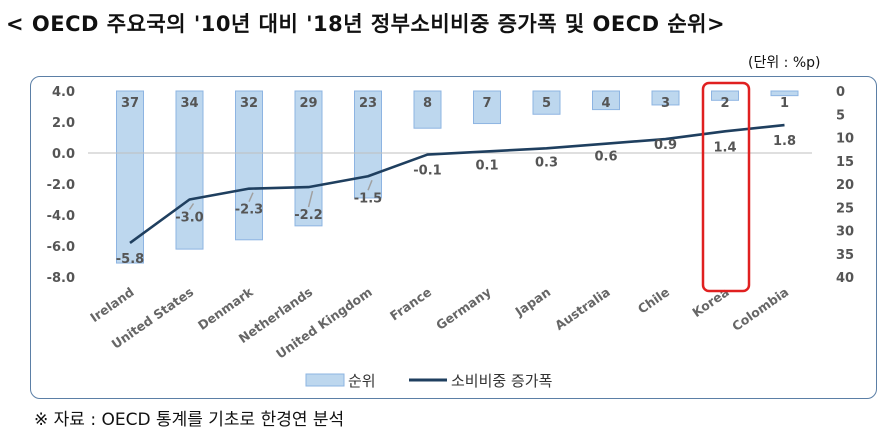  What do you see at coordinates (368, 198) in the screenshot?
I see `value-label: -1.5` at bounding box center [368, 198].